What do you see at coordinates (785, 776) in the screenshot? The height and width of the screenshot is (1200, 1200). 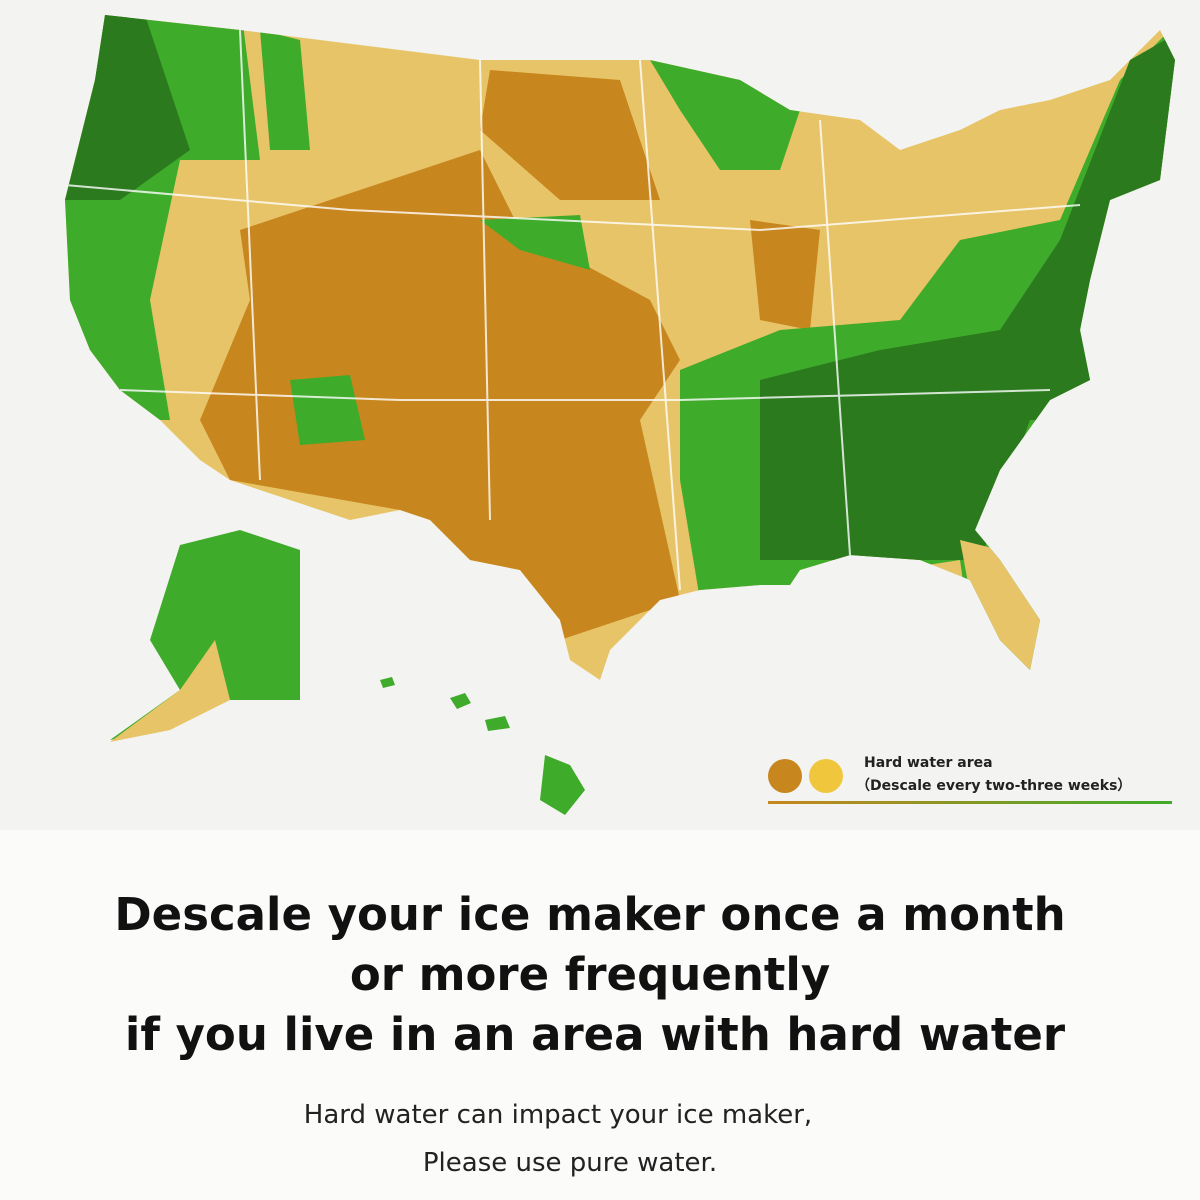 I see `legend-swatch-dark` at bounding box center [785, 776].